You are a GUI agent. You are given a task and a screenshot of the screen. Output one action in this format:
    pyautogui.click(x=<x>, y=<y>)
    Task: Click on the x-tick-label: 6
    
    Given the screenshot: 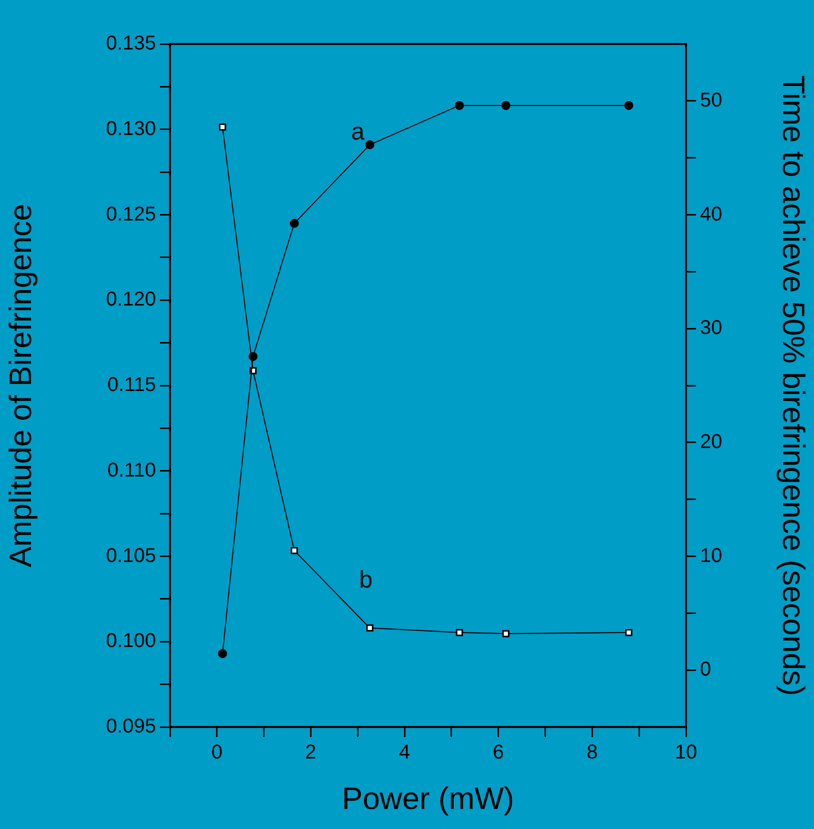 What is the action you would take?
    pyautogui.click(x=498, y=753)
    